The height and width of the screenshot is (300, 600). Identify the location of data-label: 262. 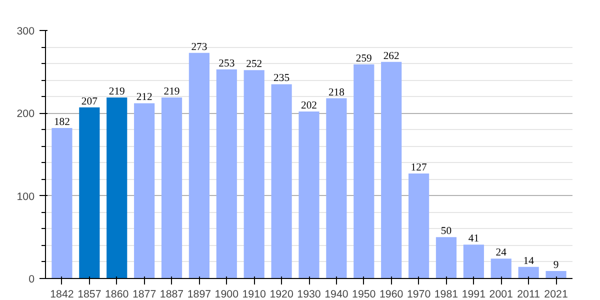
(391, 56).